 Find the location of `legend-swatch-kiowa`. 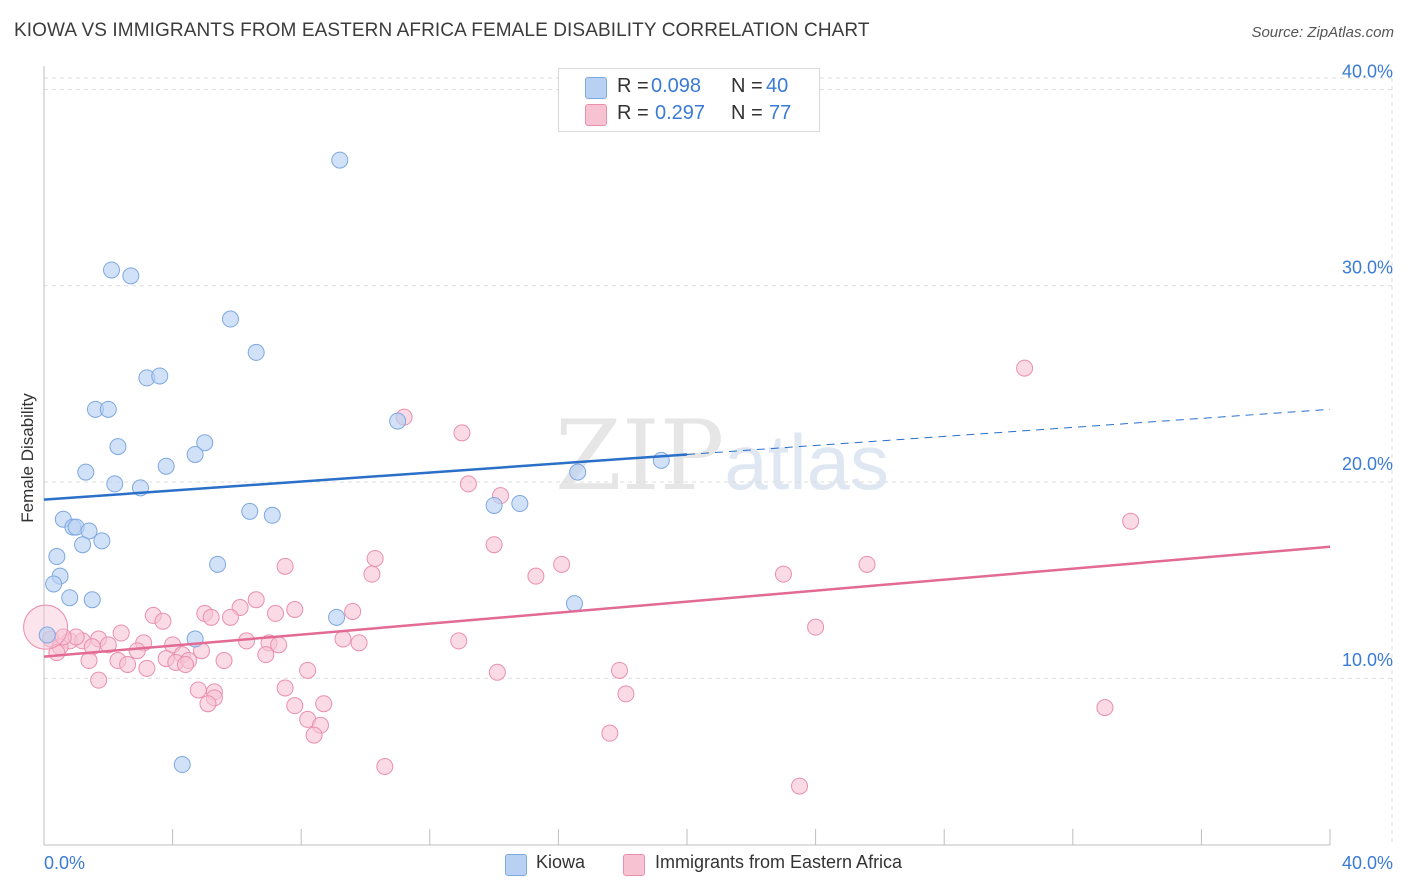

legend-swatch-kiowa is located at coordinates (516, 865).